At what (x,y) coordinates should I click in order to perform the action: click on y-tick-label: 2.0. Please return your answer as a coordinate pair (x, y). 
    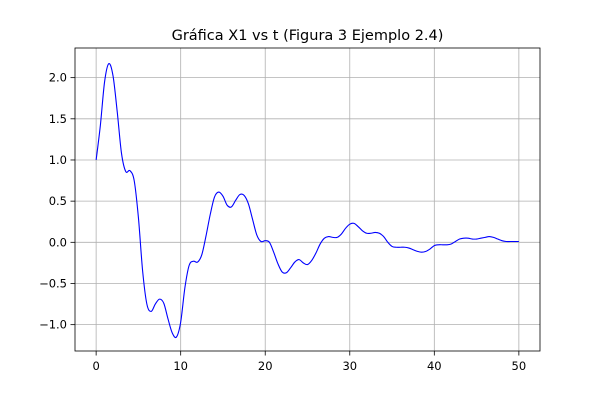
    Looking at the image, I should click on (58, 78).